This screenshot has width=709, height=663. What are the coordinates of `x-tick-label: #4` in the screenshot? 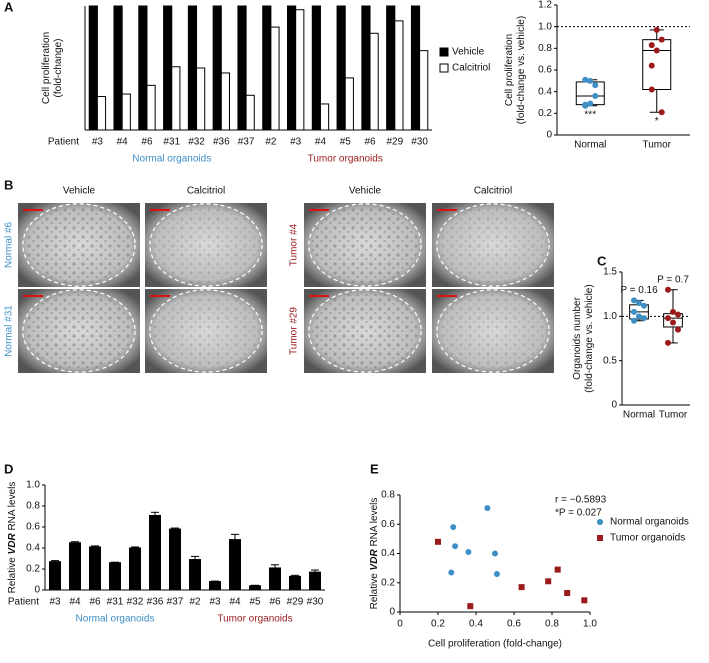 It's located at (321, 142).